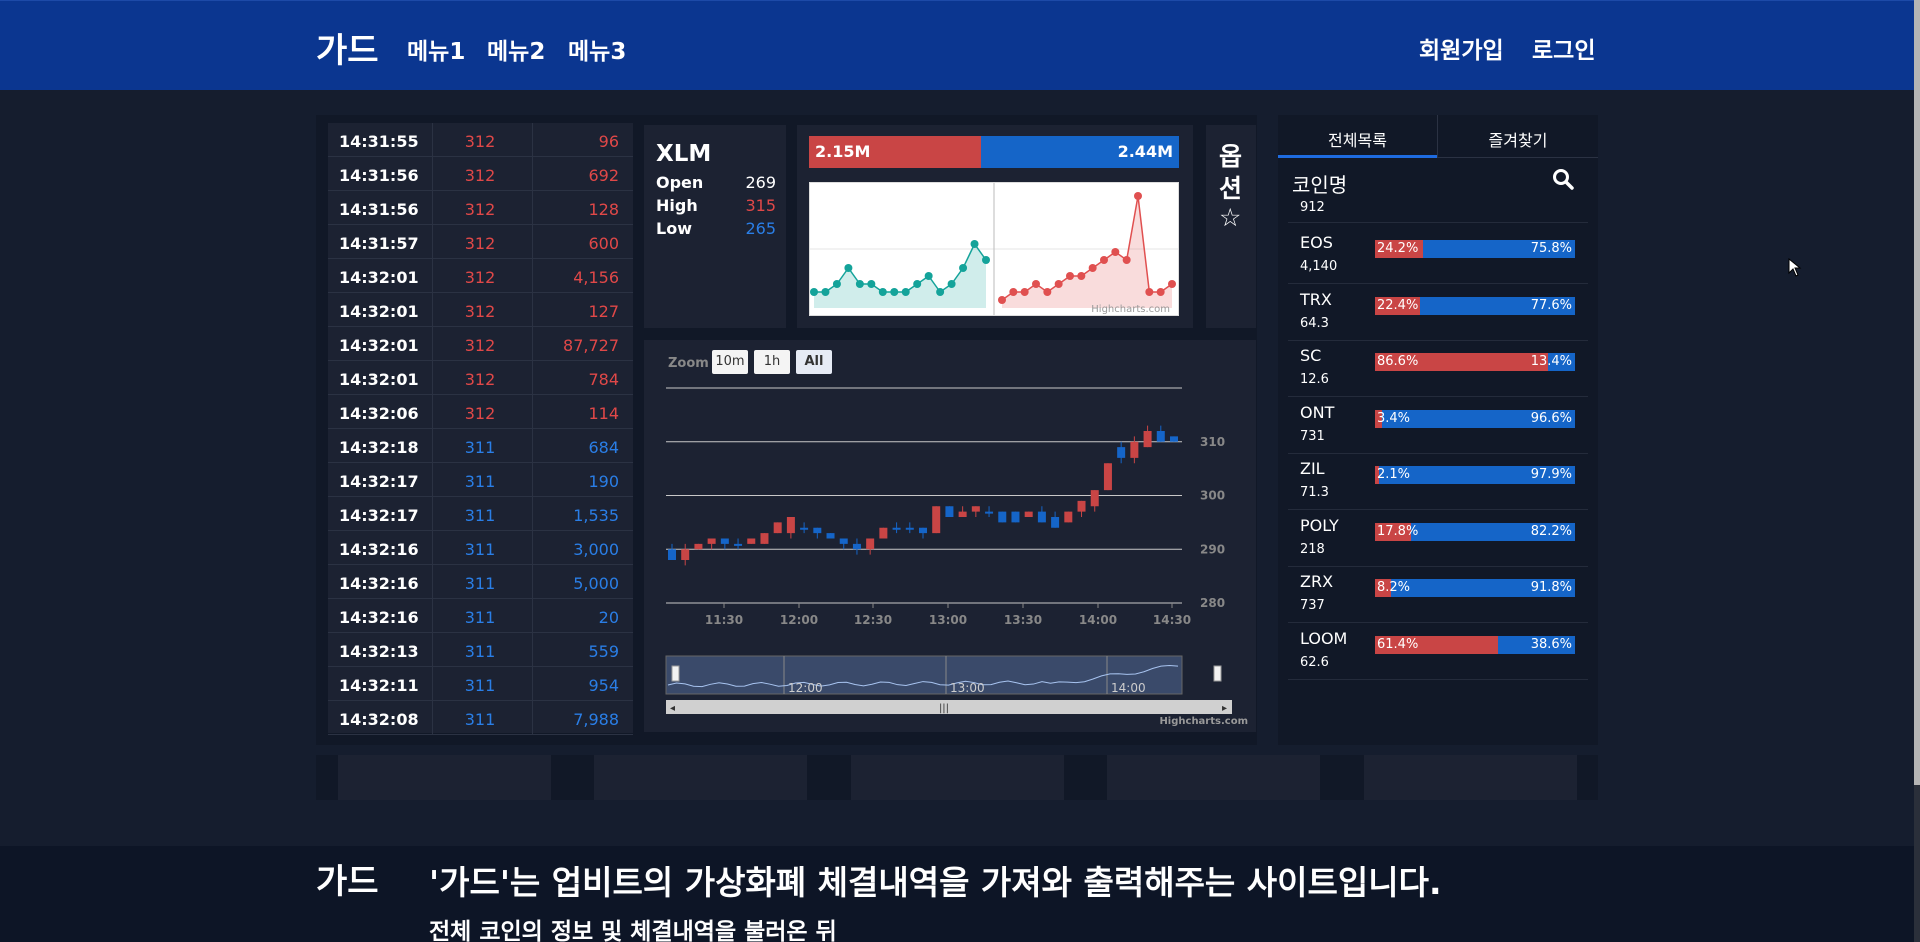 The image size is (1920, 942). What do you see at coordinates (516, 52) in the screenshot?
I see `menu-2: 메뉴2` at bounding box center [516, 52].